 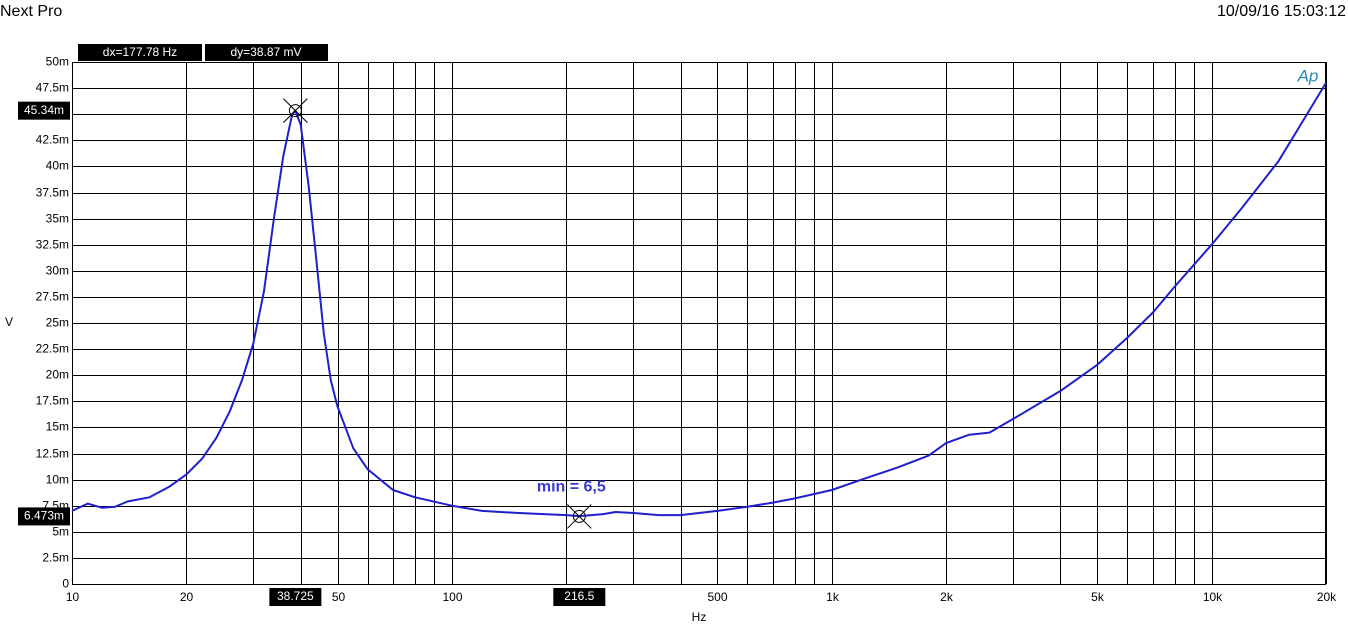 I want to click on y-tick-label: 15m, so click(x=57, y=427).